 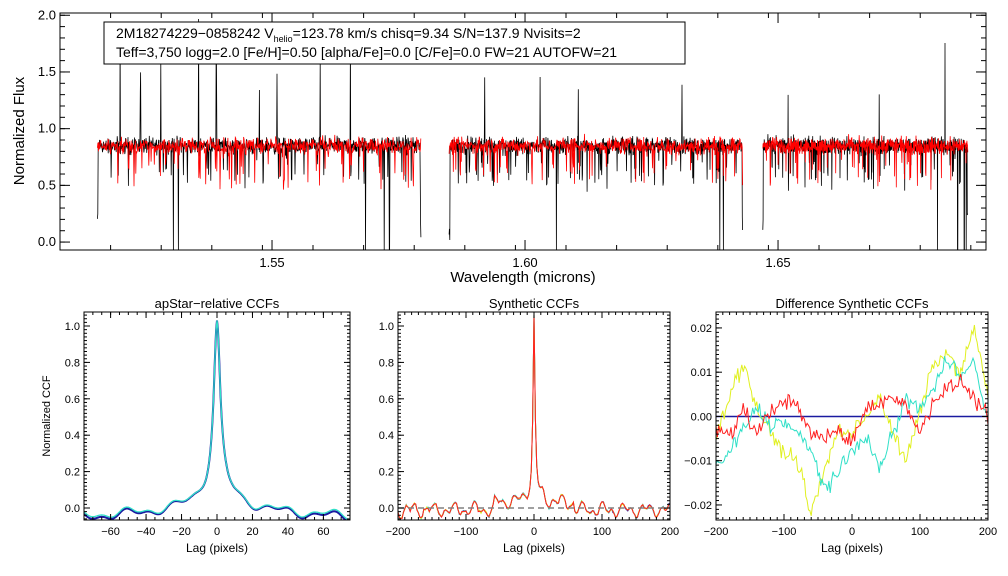 I want to click on diff-cyan-line, so click(x=852, y=425).